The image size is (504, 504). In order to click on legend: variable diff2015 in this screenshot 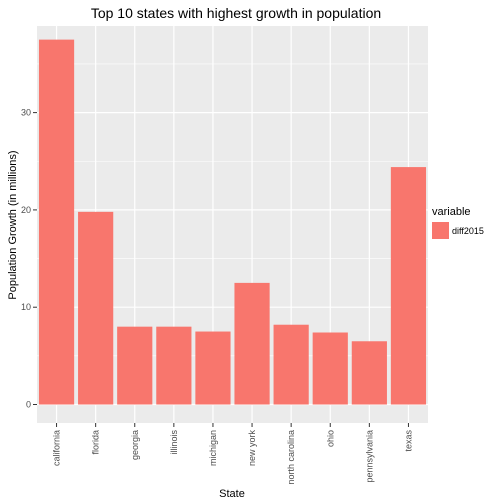, I will do `click(458, 222)`.